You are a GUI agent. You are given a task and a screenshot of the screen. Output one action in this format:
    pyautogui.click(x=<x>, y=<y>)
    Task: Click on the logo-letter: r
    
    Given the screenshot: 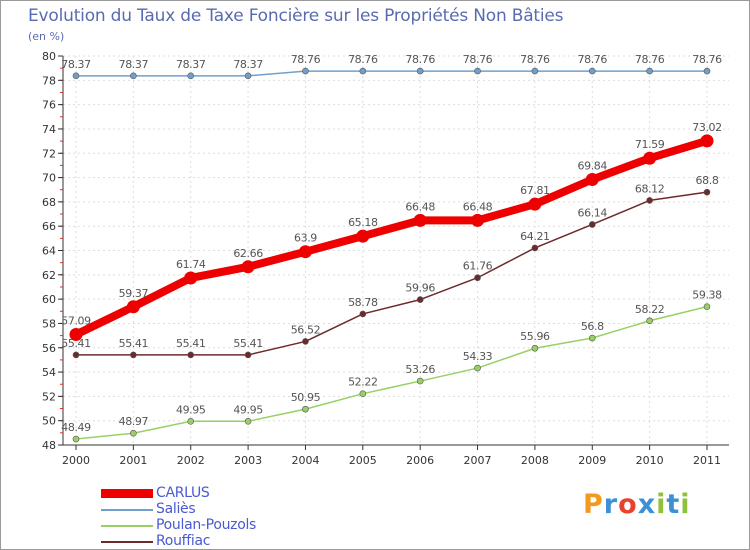 What is the action you would take?
    pyautogui.click(x=611, y=504)
    